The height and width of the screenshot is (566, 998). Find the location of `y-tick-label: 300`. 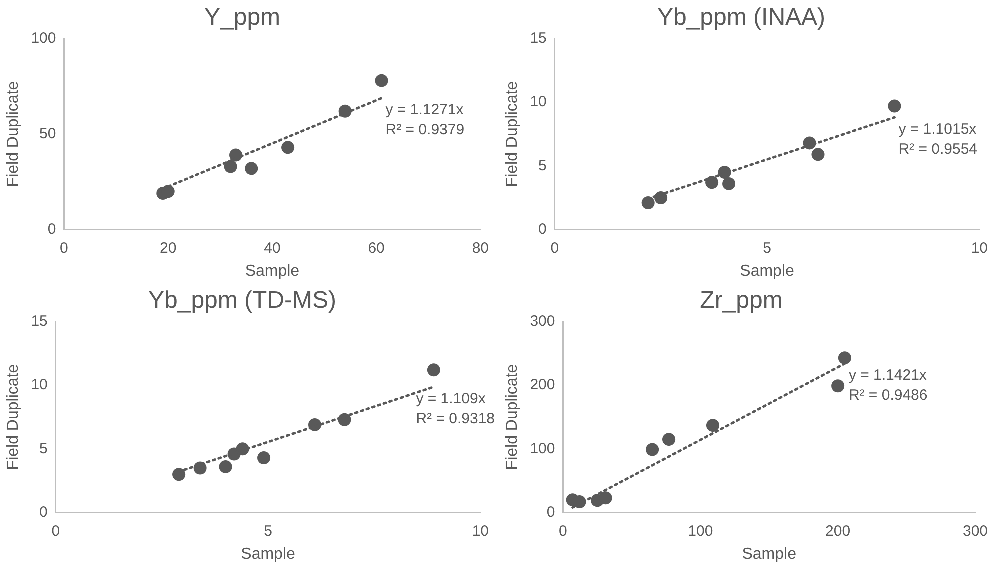

y-tick-label: 300 is located at coordinates (543, 321).